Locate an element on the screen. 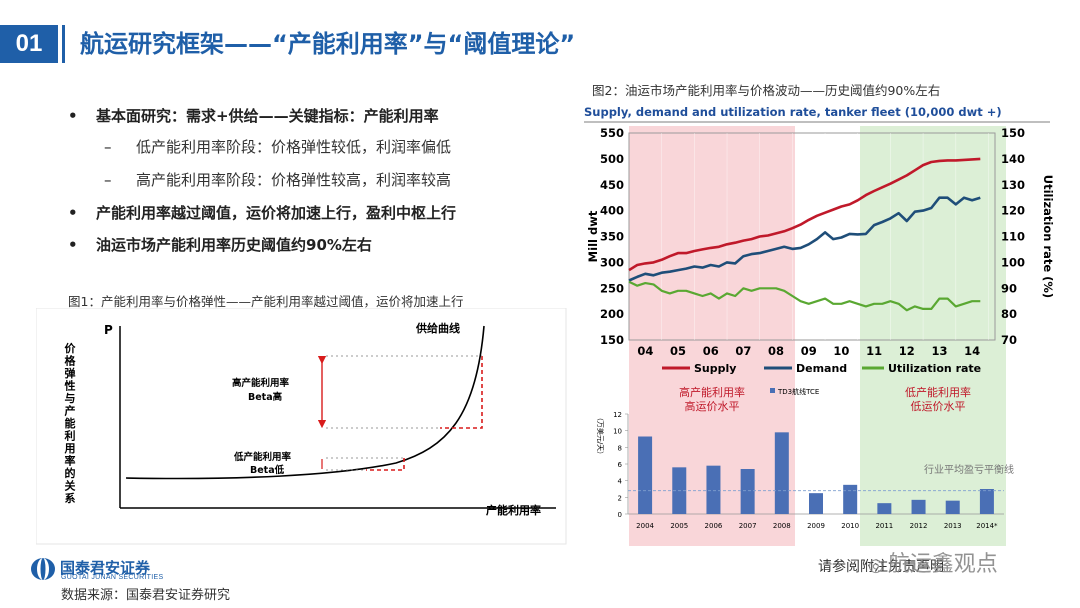 The height and width of the screenshot is (608, 1080). sub-bullet-text: 低产能利用率阶段：价格弹性较低，利润率偏低 is located at coordinates (294, 147).